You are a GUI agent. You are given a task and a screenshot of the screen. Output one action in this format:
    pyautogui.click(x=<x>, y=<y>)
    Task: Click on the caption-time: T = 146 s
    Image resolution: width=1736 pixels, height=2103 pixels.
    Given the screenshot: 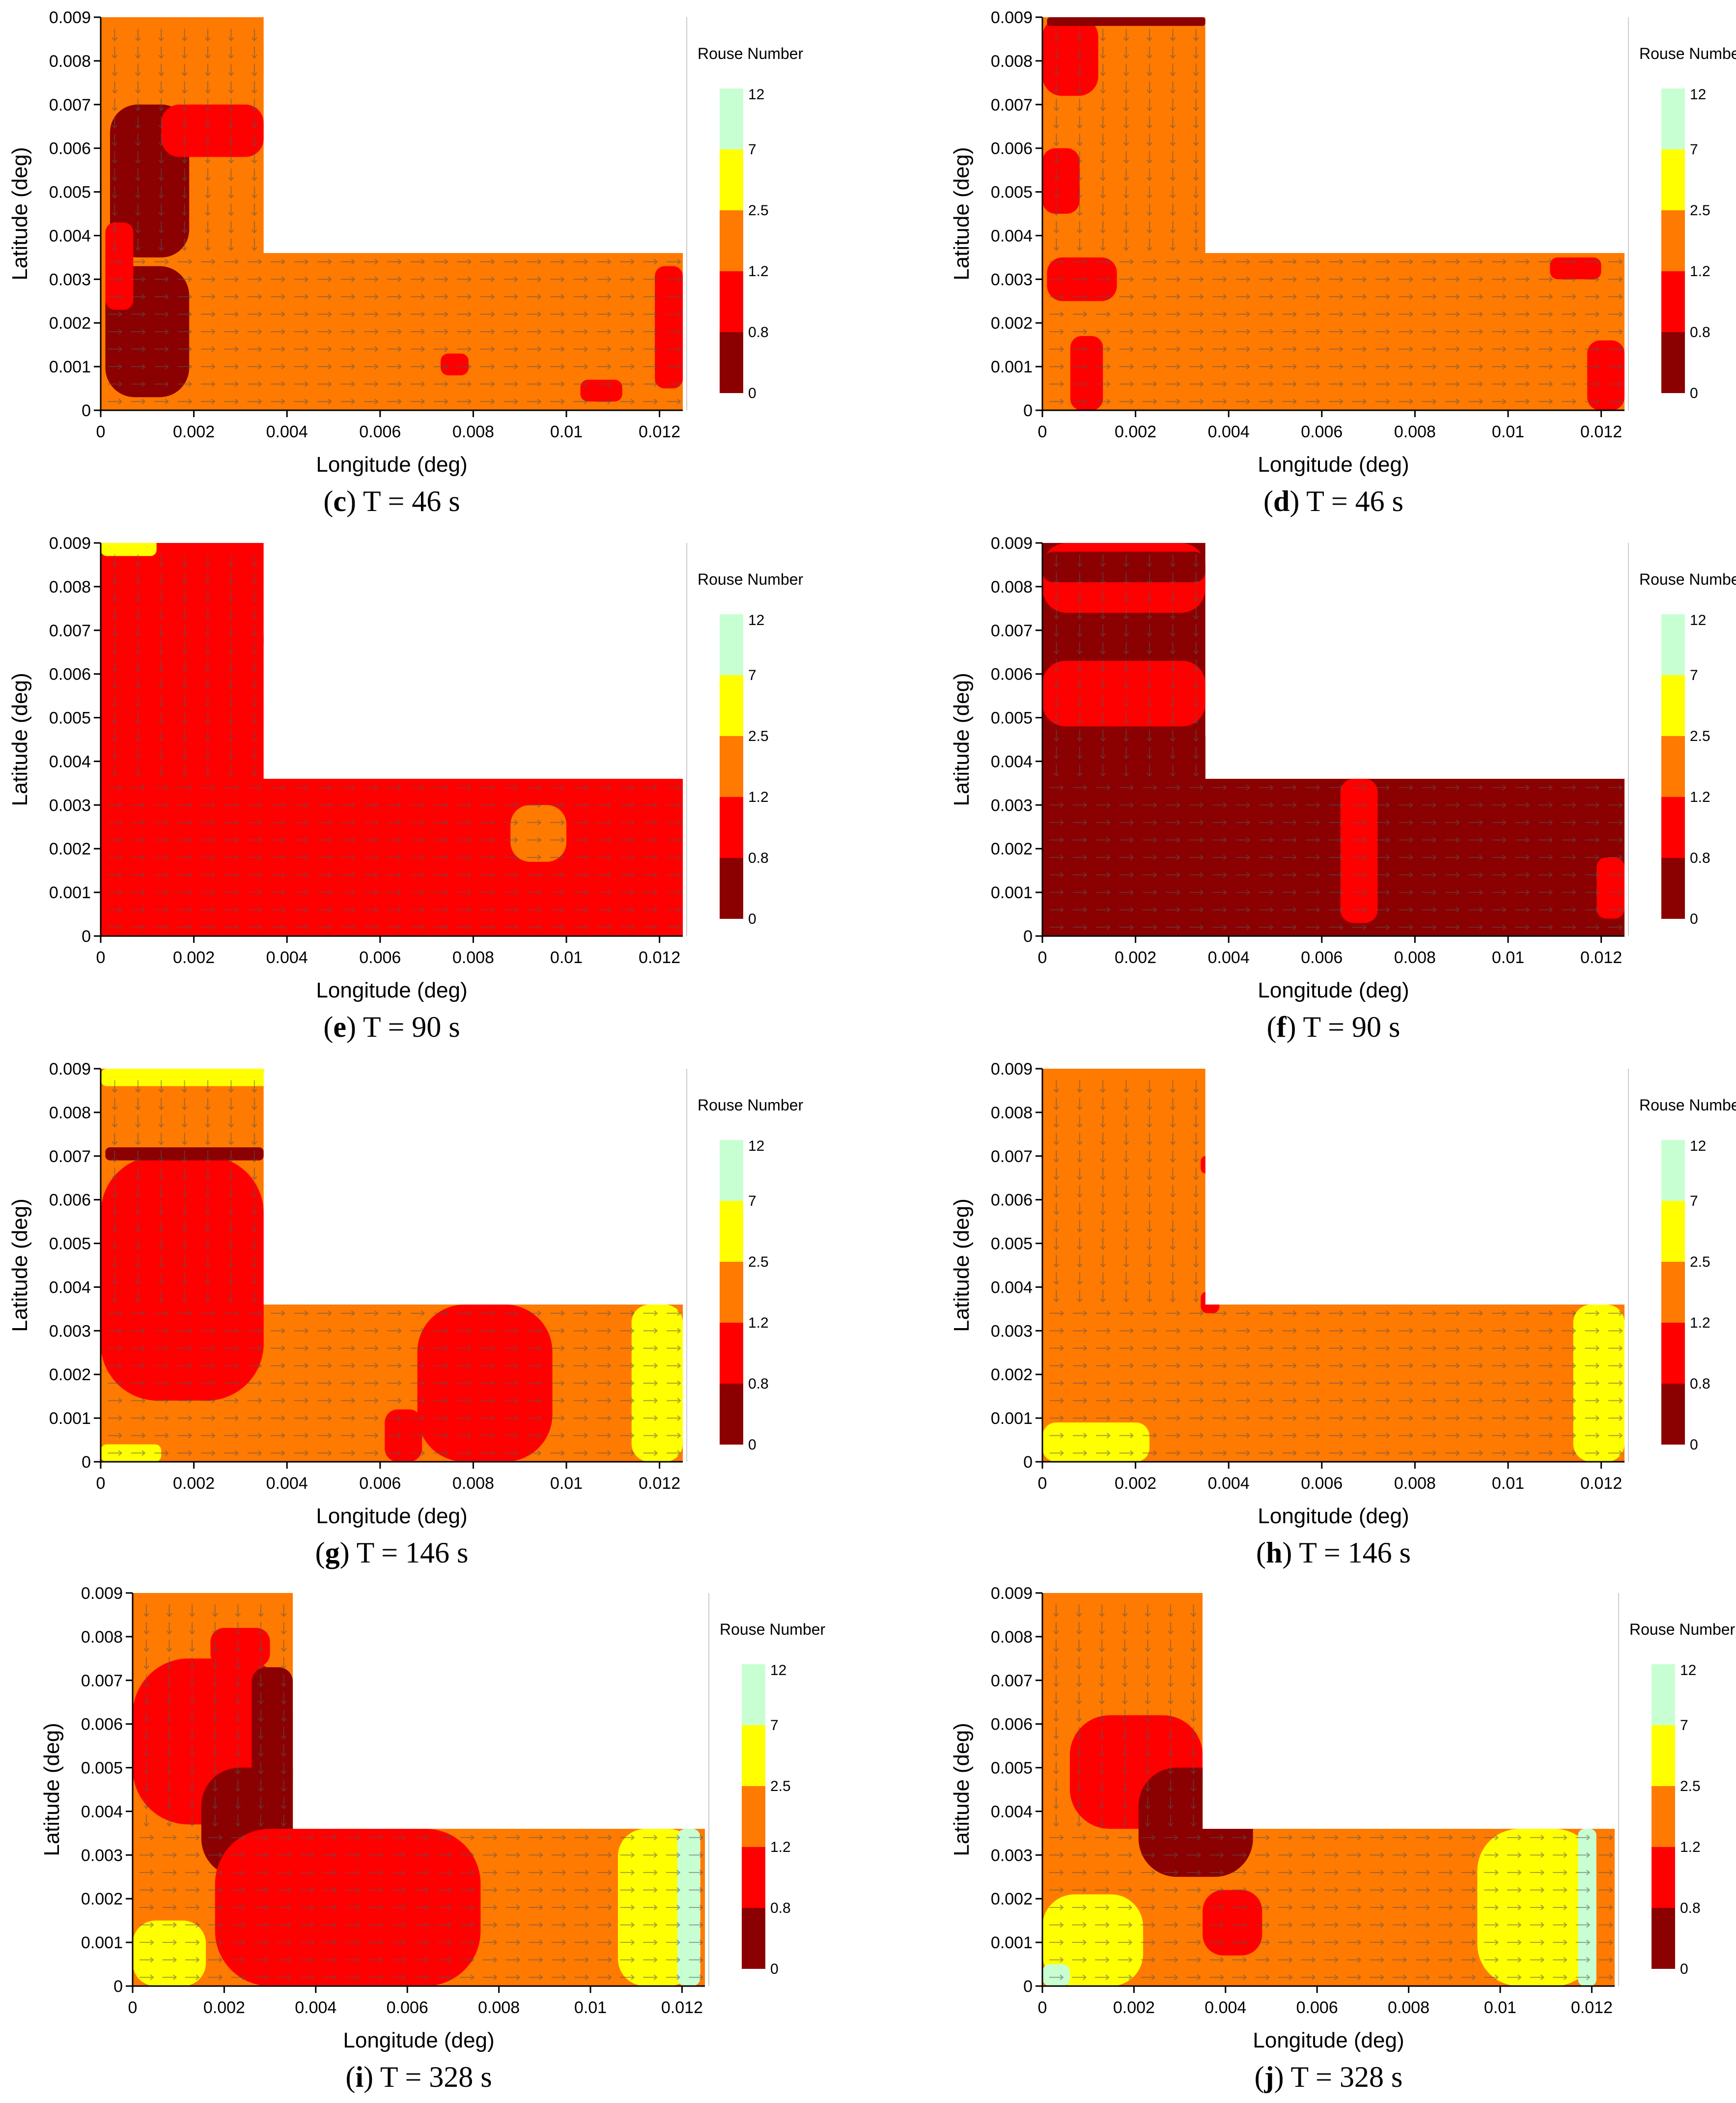 What is the action you would take?
    pyautogui.click(x=1355, y=1552)
    